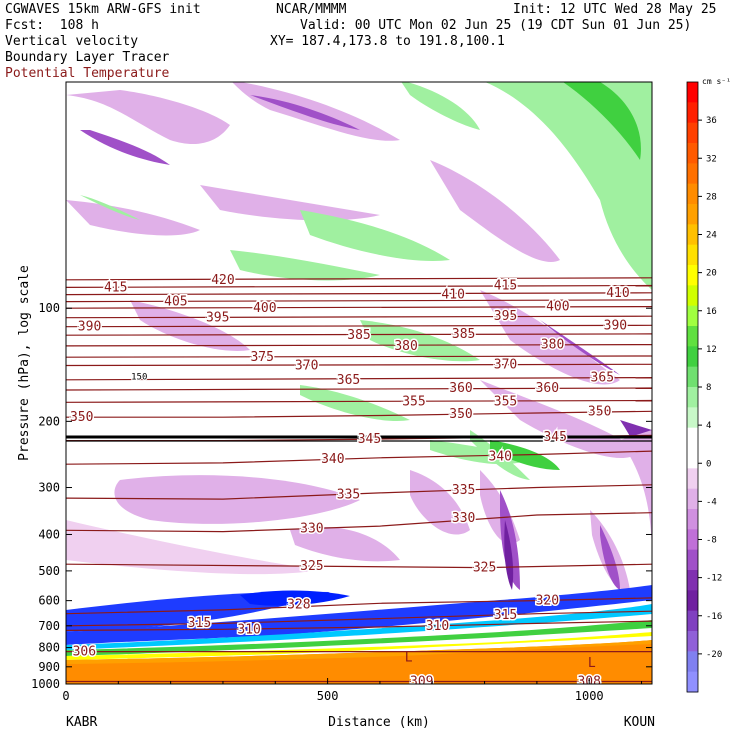 Image resolution: width=740 pixels, height=740 pixels. Describe the element at coordinates (615, 9) in the screenshot. I see `init-time: Init: 12 UTC Wed 28 May 25` at that location.